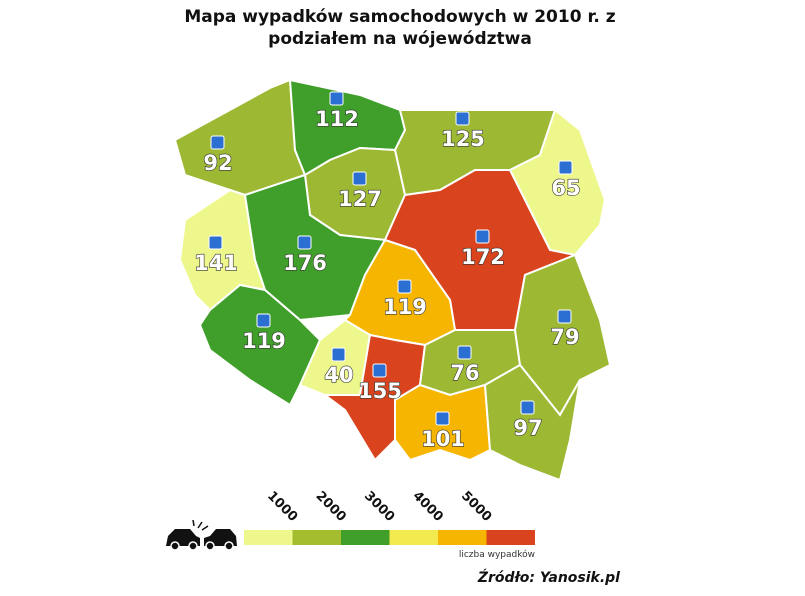  What do you see at coordinates (379, 507) in the screenshot?
I see `legend-tick-label: 3000` at bounding box center [379, 507].